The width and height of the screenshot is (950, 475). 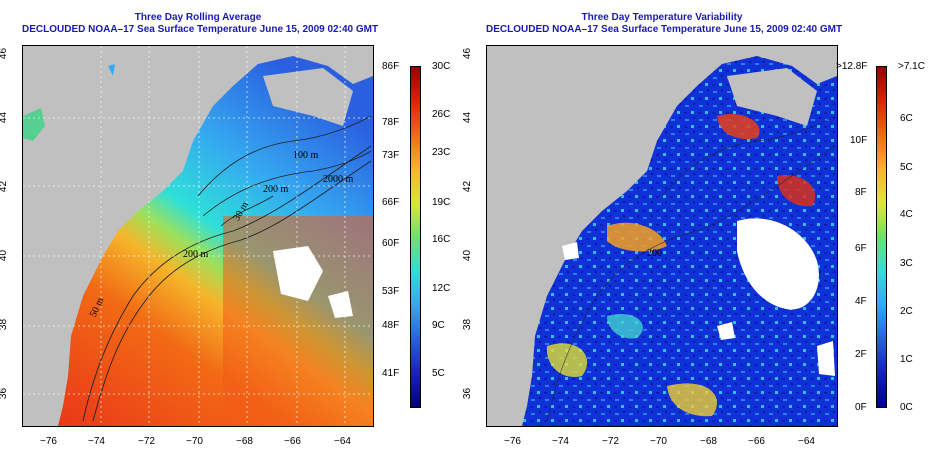 What do you see at coordinates (292, 441) in the screenshot?
I see `left-x-tick: −66` at bounding box center [292, 441].